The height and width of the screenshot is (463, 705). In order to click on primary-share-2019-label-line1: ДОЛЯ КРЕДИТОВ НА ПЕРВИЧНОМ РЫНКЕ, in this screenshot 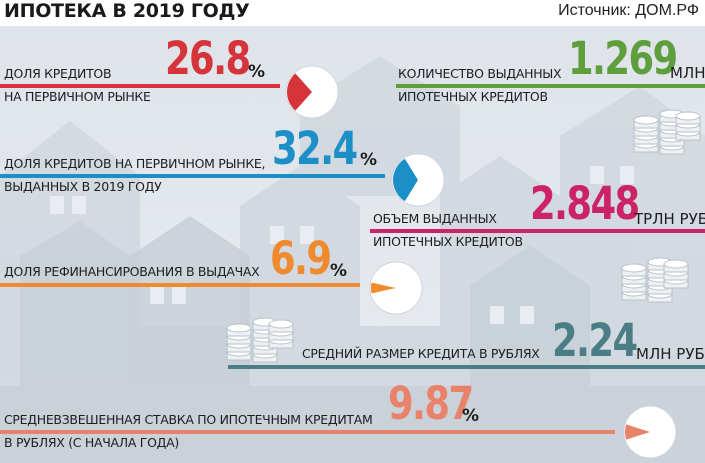, I will do `click(135, 163)`.